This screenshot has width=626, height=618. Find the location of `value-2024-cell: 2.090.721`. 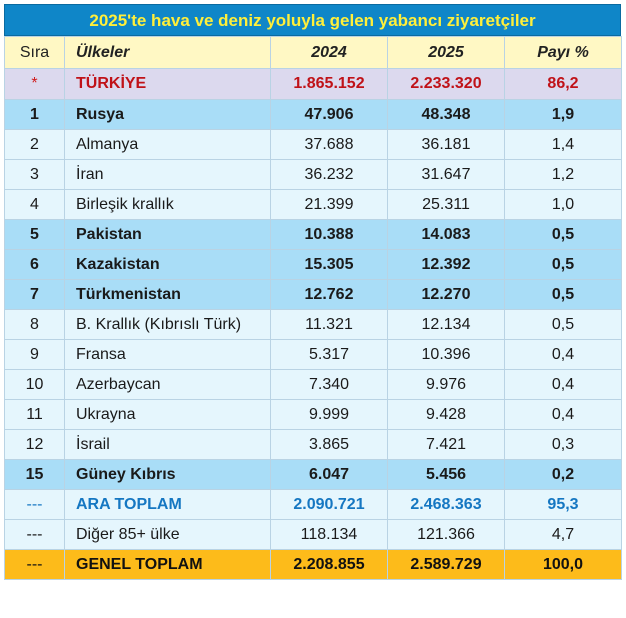

value-2024-cell: 2.090.721 is located at coordinates (329, 504).